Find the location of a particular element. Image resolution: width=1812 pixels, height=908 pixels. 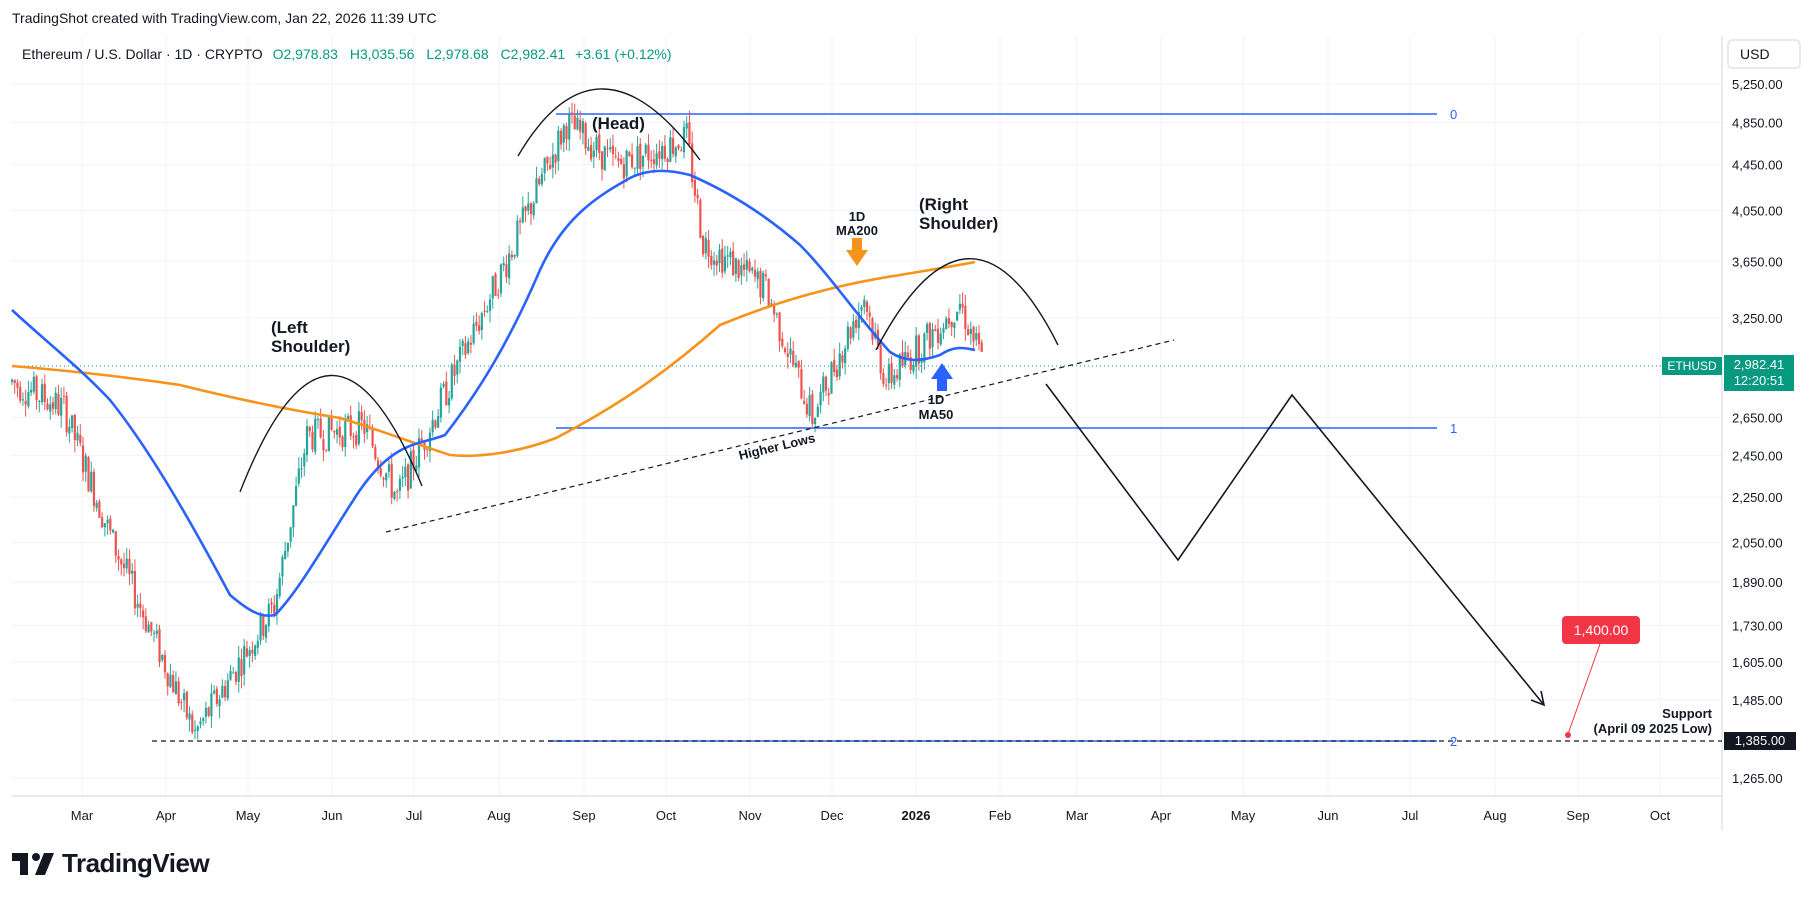

time-tick-label: Jul is located at coordinates (414, 815).